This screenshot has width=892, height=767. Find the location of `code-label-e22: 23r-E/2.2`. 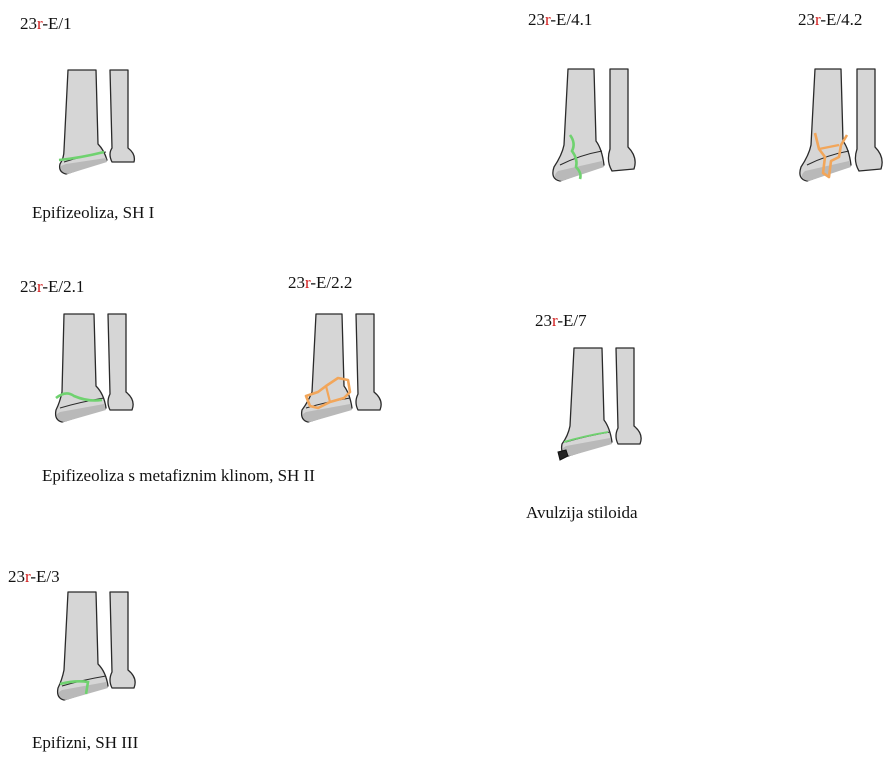

code-label-e22: 23r-E/2.2 is located at coordinates (320, 282).